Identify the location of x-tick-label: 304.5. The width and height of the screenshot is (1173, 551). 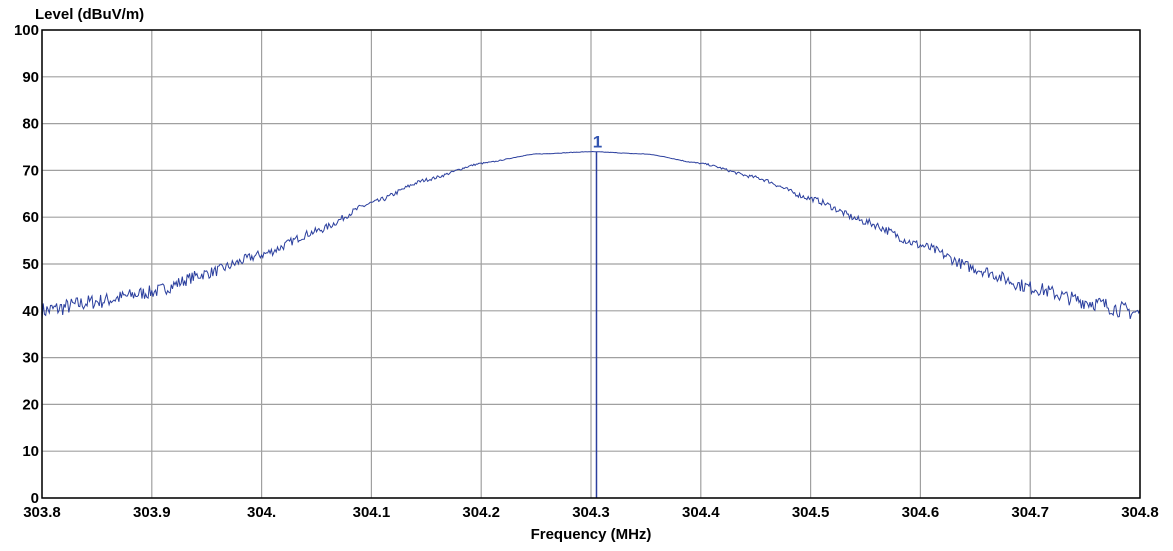
(811, 512).